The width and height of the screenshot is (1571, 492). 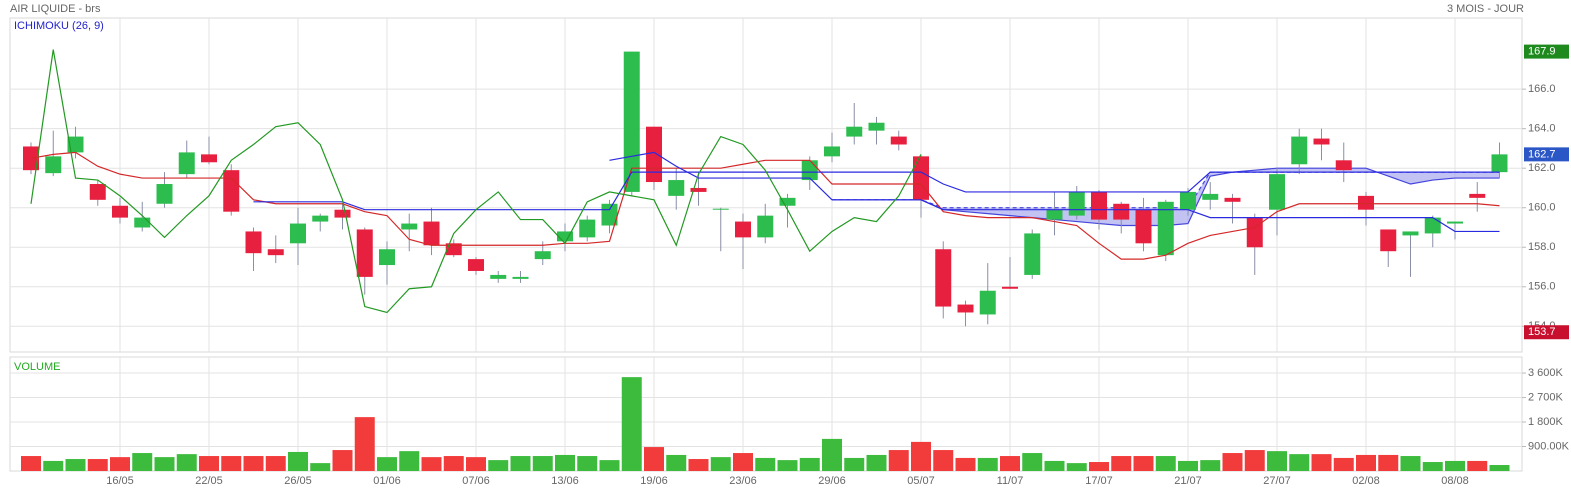 What do you see at coordinates (1542, 129) in the screenshot?
I see `y-tick-label: 164.0` at bounding box center [1542, 129].